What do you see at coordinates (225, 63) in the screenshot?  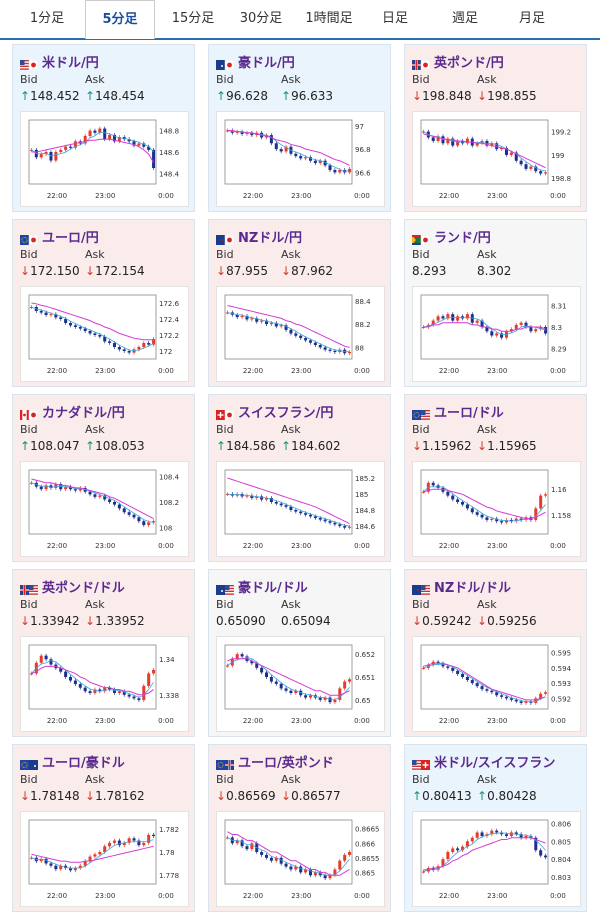 I see `flag-icon` at bounding box center [225, 63].